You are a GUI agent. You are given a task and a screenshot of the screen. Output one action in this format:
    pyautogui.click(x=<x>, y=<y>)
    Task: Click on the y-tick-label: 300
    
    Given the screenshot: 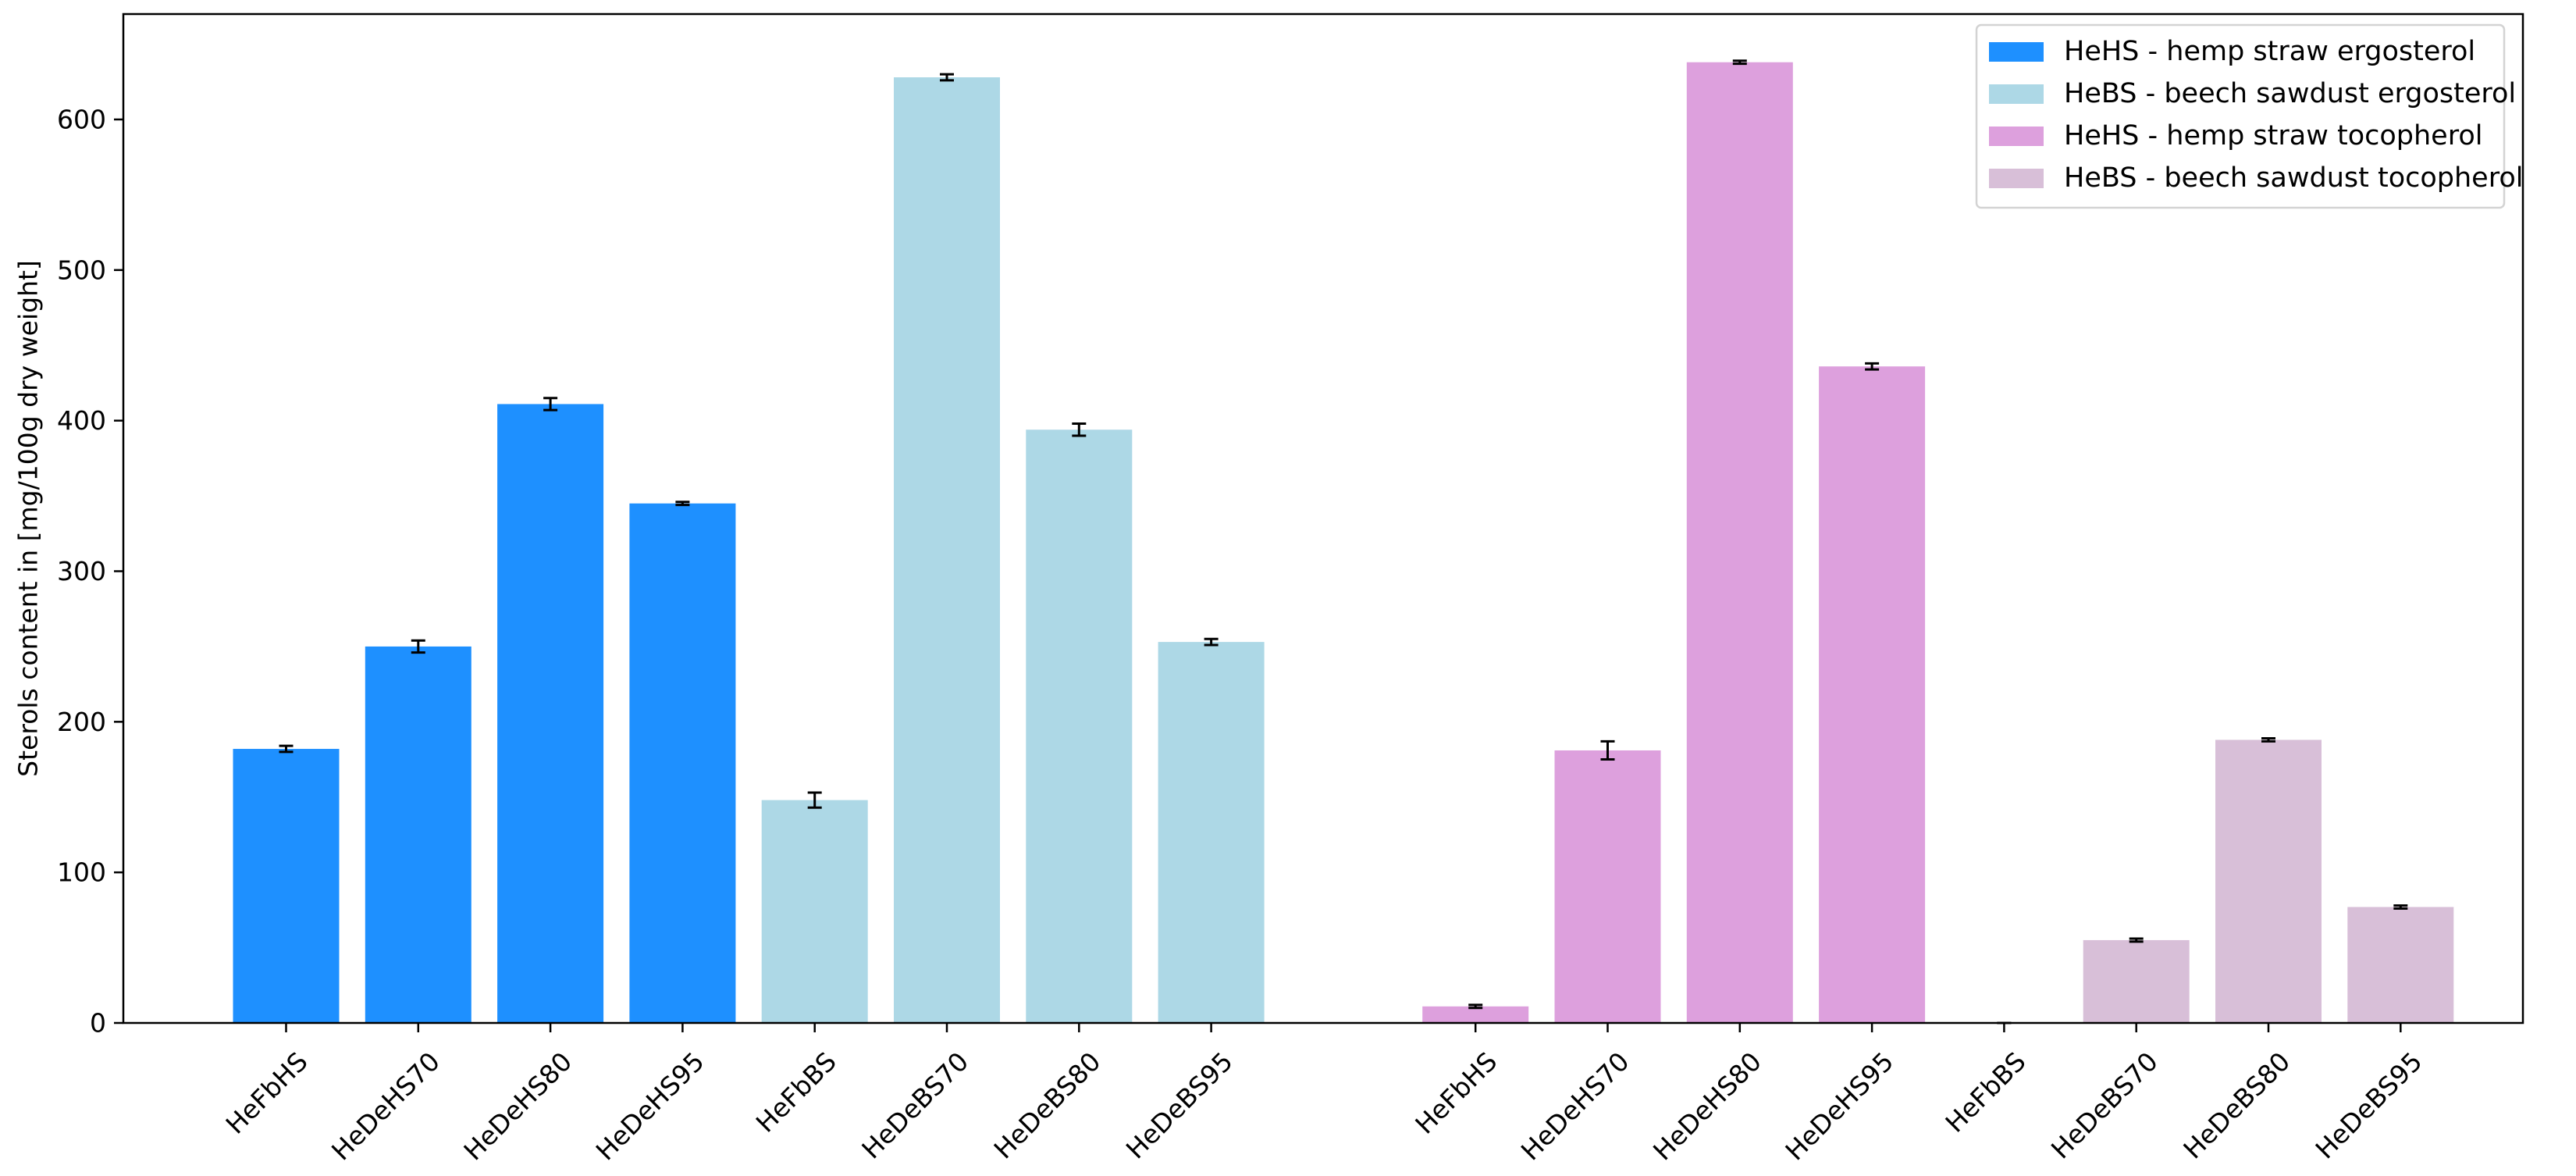 What is the action you would take?
    pyautogui.click(x=81, y=571)
    